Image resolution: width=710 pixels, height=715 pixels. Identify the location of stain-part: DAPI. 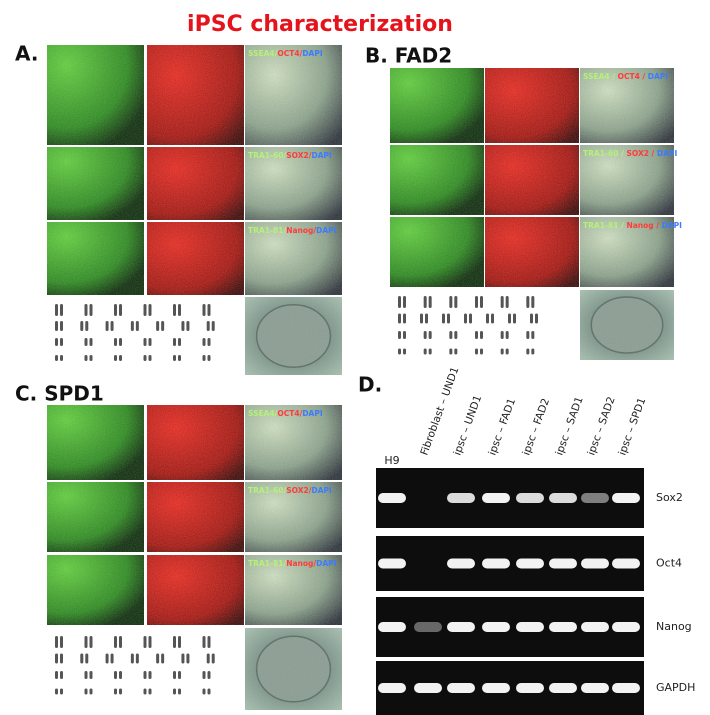
(321, 490).